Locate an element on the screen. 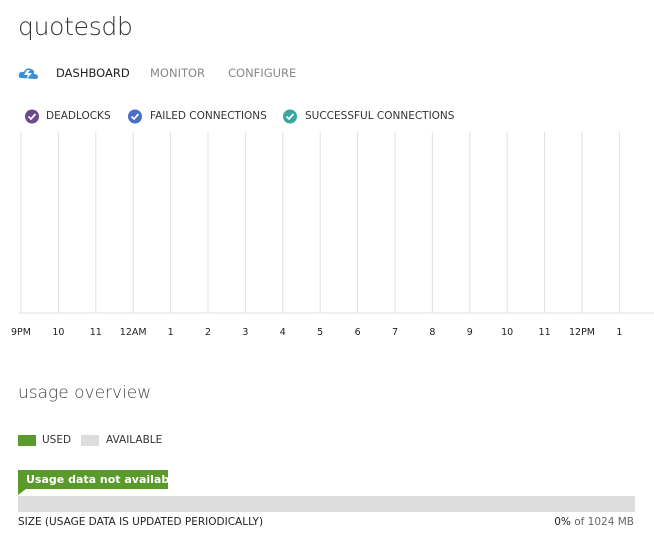  cloud-icon is located at coordinates (28, 74).